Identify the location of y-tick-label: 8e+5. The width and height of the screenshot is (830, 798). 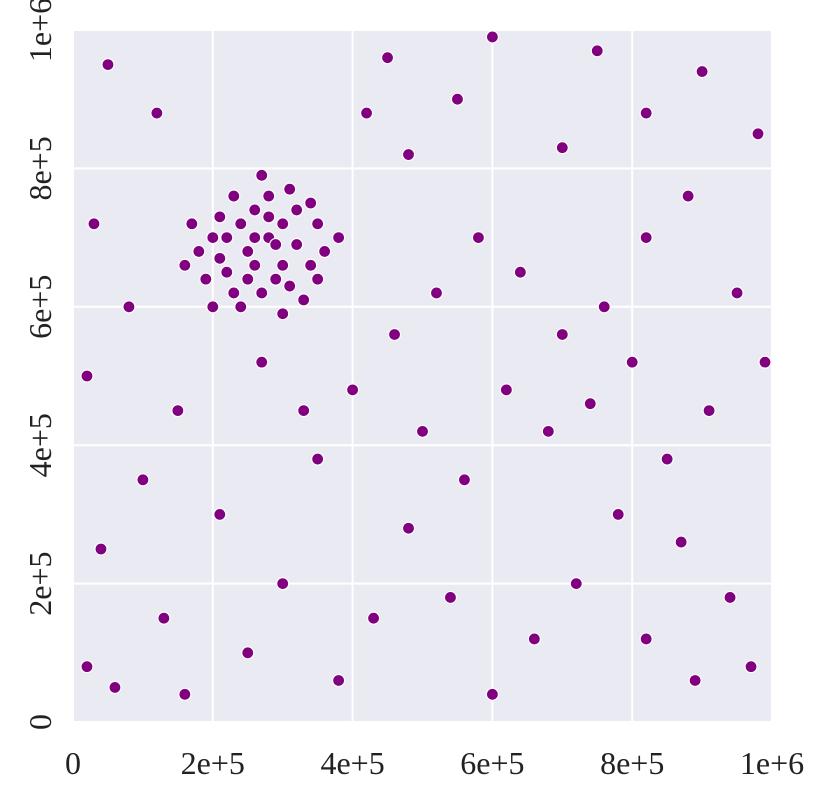
(40, 168).